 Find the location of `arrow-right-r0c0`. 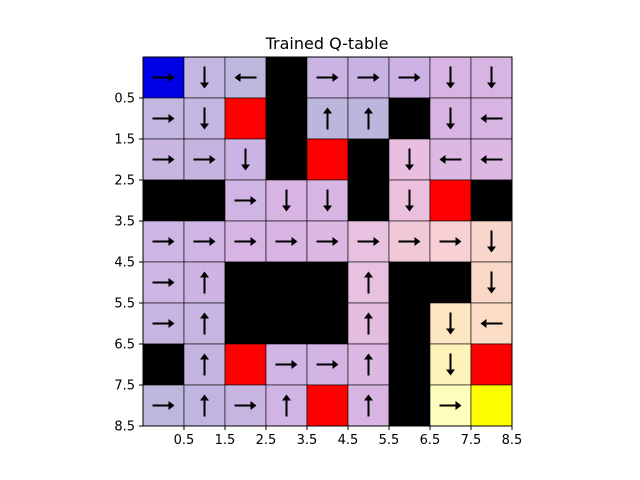

arrow-right-r0c0 is located at coordinates (163, 77).